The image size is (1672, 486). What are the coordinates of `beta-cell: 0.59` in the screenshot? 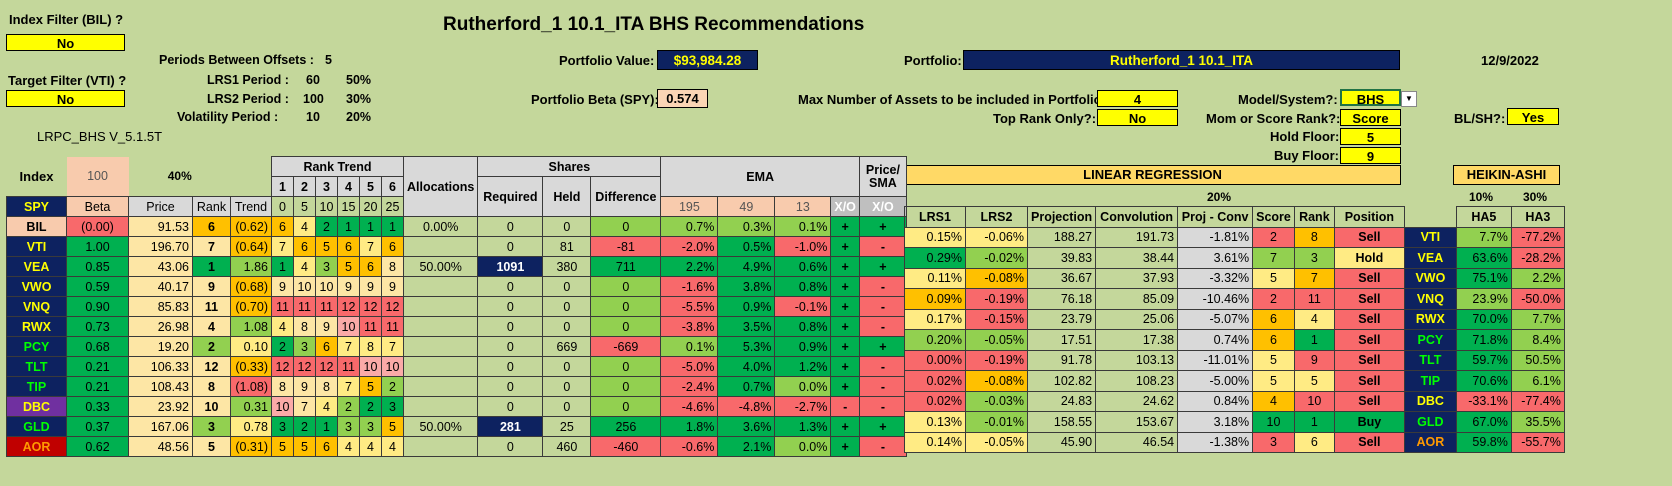 It's located at (97, 286).